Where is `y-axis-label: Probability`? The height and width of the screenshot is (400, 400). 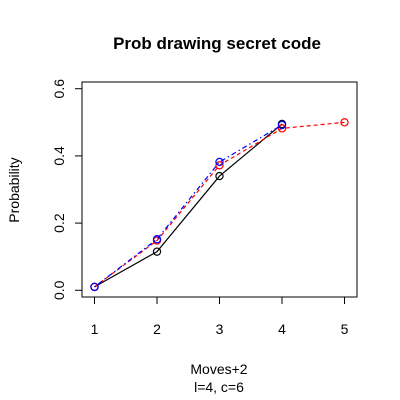
y-axis-label: Probability is located at coordinates (14, 189).